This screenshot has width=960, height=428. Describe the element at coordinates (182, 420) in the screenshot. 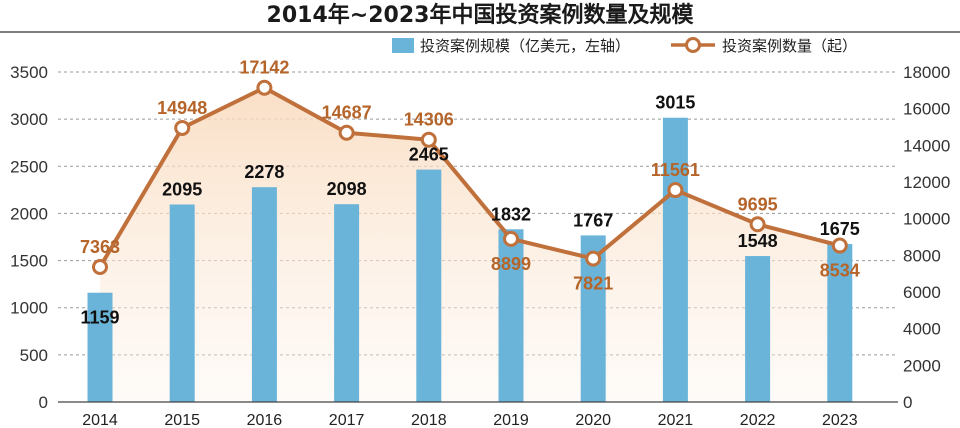

I see `x-tick-label: 2015` at that location.